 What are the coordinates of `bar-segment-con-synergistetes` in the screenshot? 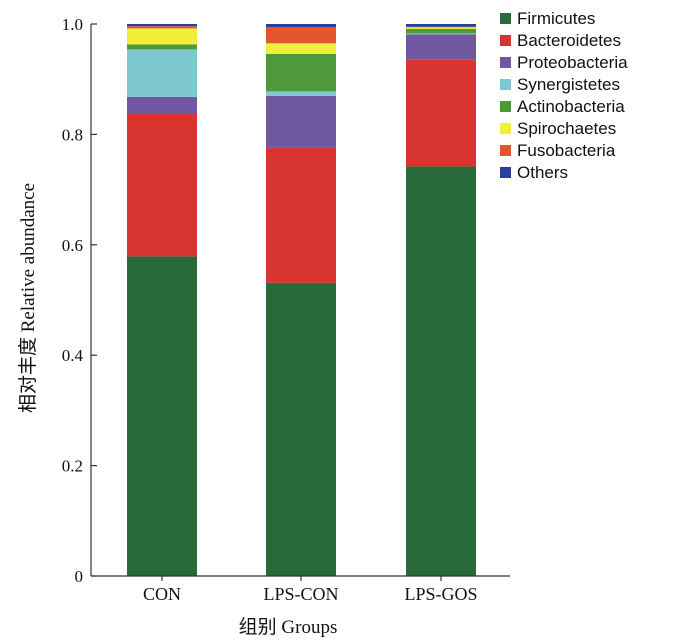 It's located at (162, 73).